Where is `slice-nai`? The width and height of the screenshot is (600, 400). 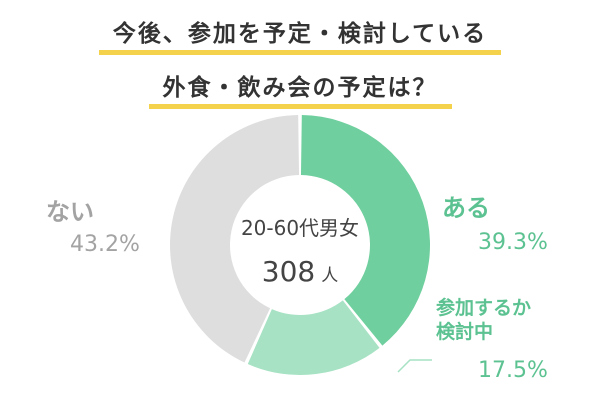
slice-nai is located at coordinates (235, 239).